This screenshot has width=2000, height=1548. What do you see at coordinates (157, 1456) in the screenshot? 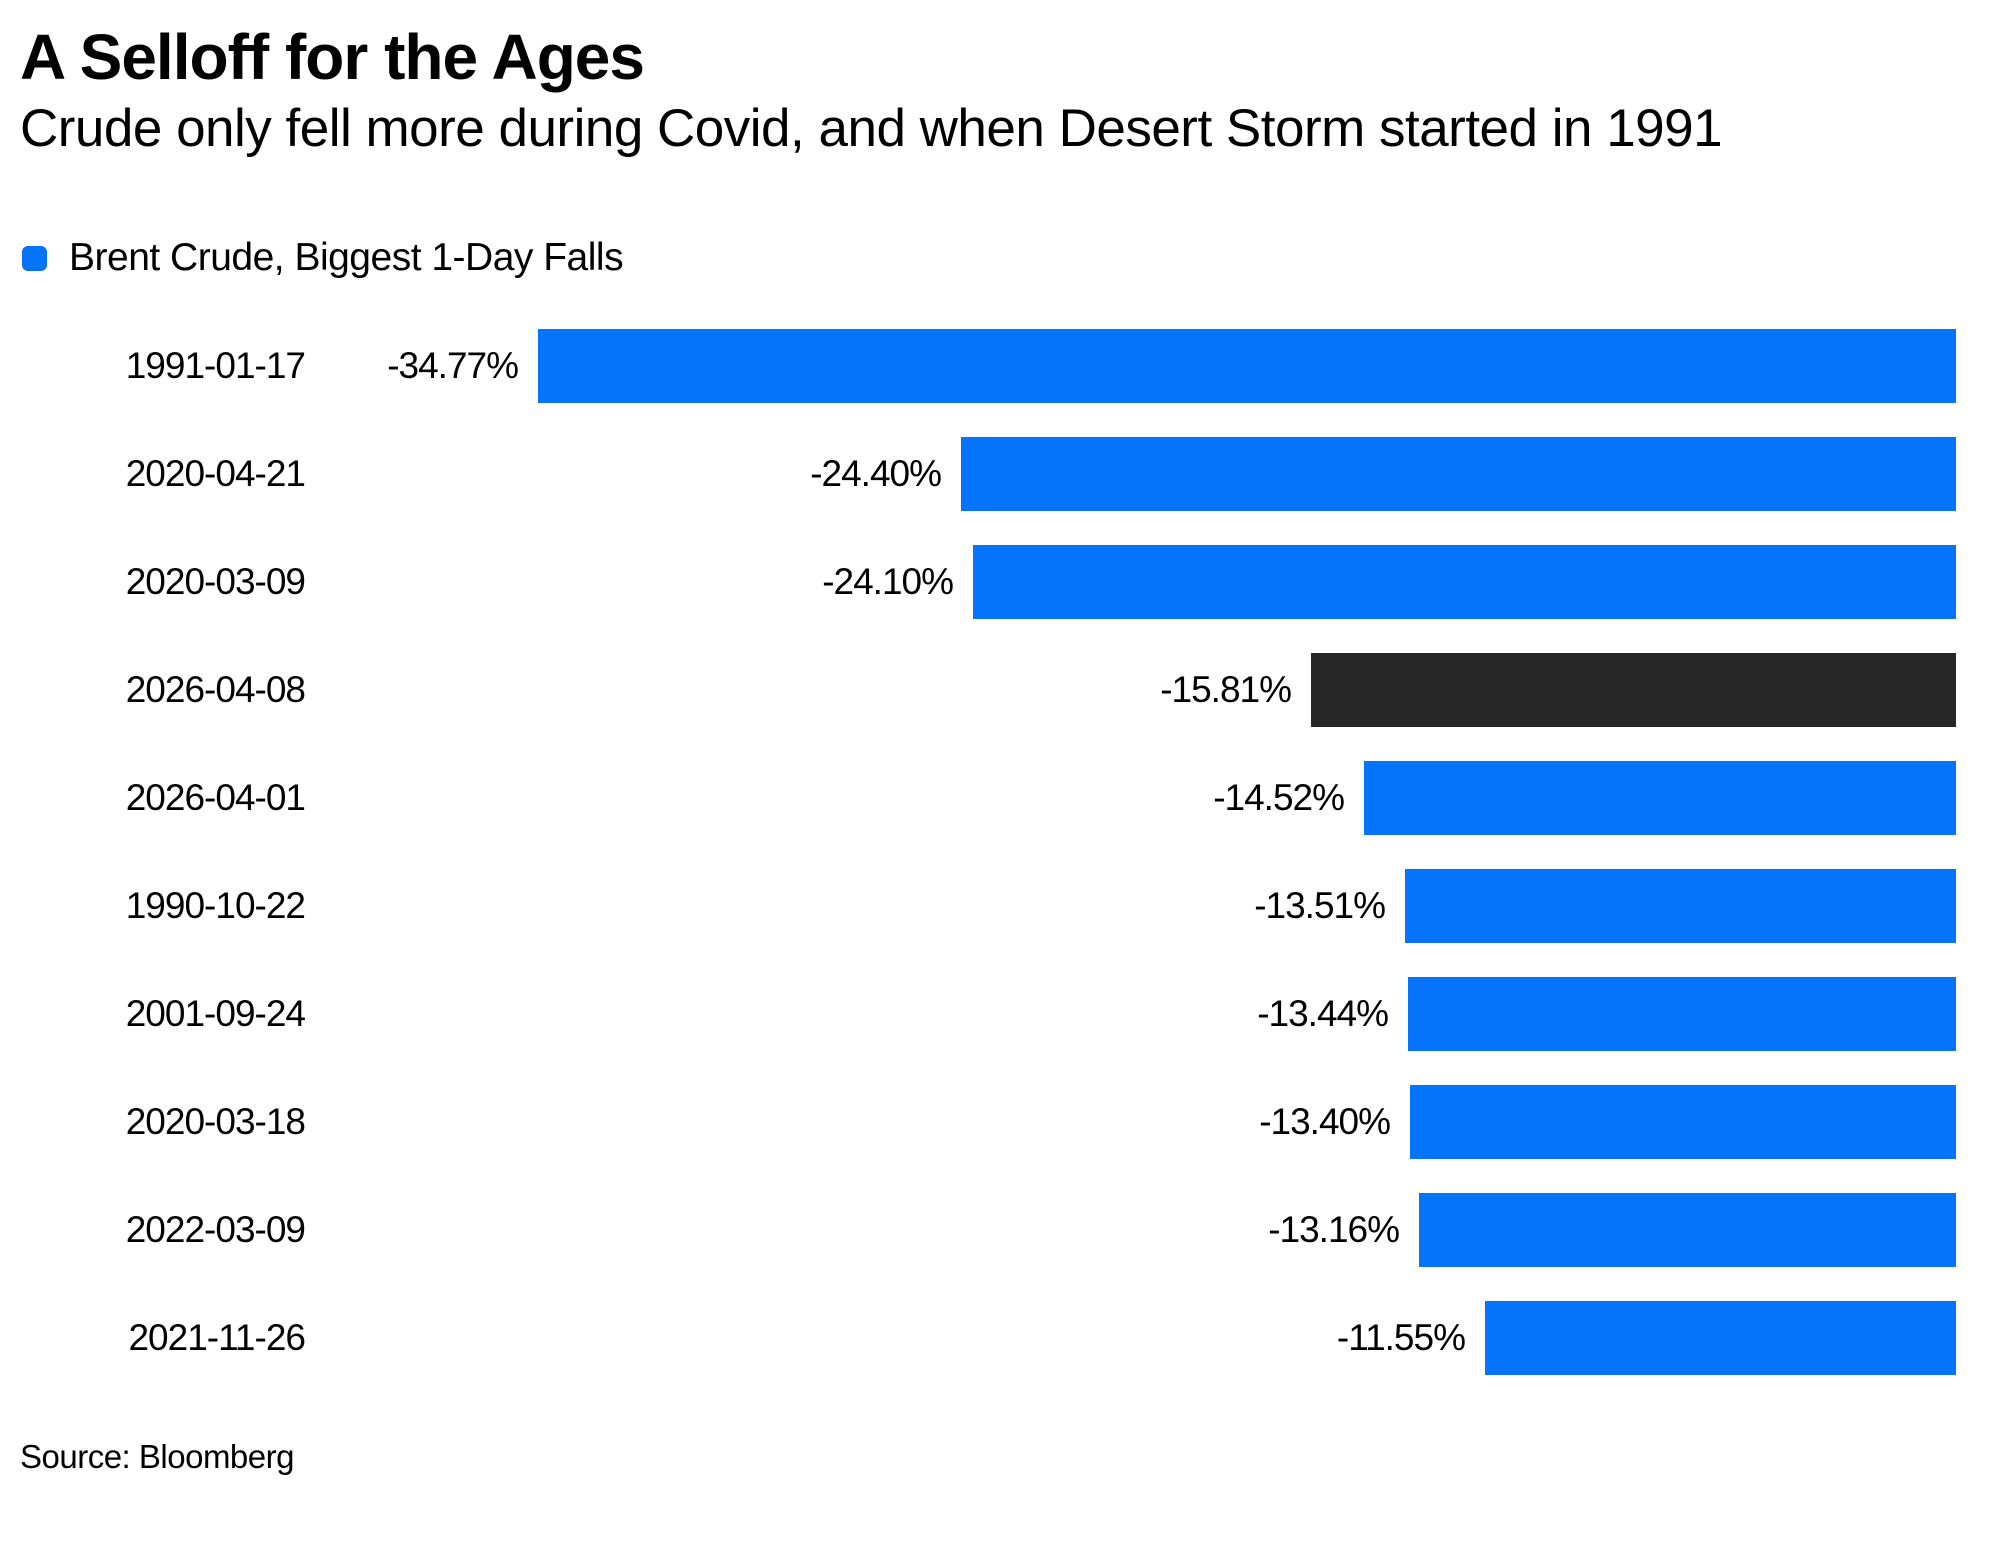
I see `source-attribution: Source: Bloomberg` at bounding box center [157, 1456].